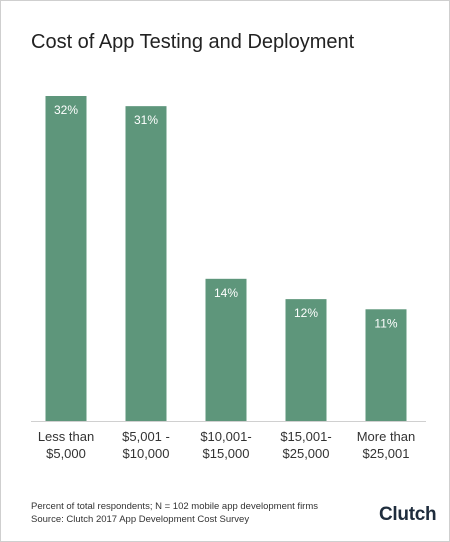 This screenshot has width=450, height=542. I want to click on x-tick-label: More than, so click(386, 436).